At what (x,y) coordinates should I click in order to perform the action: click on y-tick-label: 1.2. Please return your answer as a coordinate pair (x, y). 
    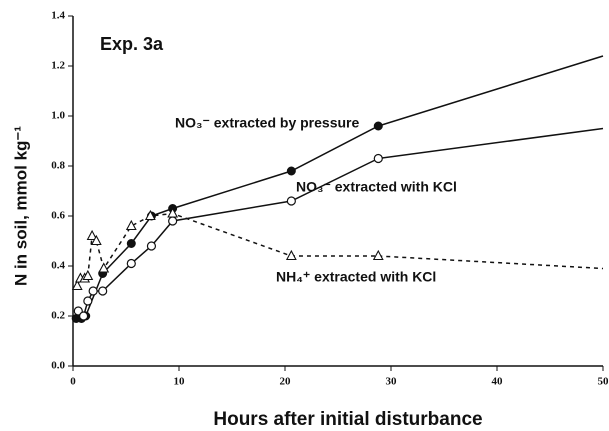
    Looking at the image, I should click on (58, 66).